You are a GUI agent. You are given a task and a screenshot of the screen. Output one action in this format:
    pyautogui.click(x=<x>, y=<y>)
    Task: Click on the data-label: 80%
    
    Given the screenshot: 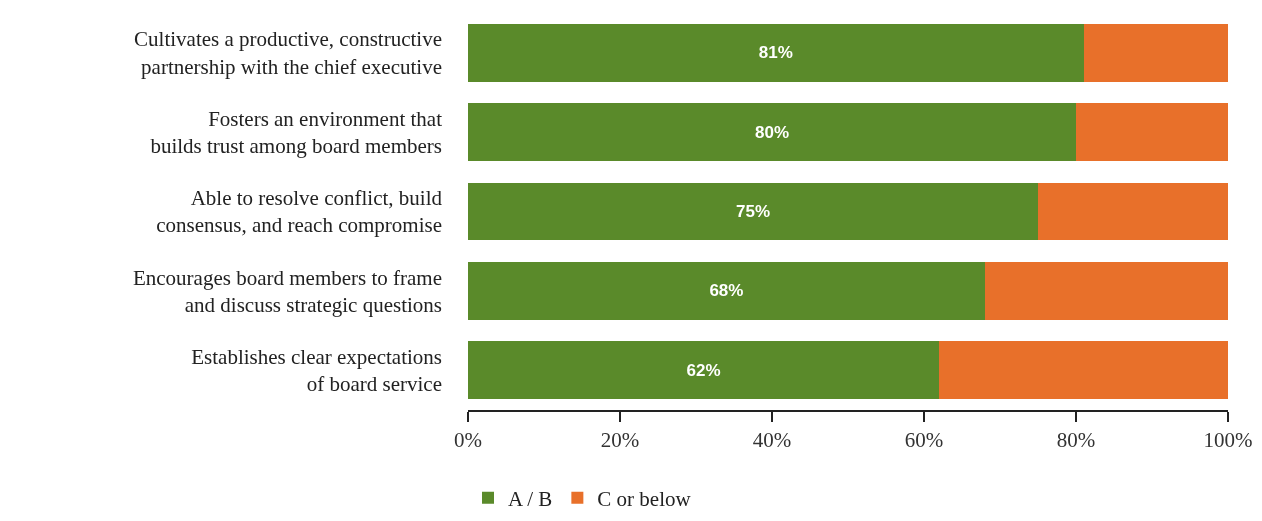 What is the action you would take?
    pyautogui.click(x=772, y=132)
    